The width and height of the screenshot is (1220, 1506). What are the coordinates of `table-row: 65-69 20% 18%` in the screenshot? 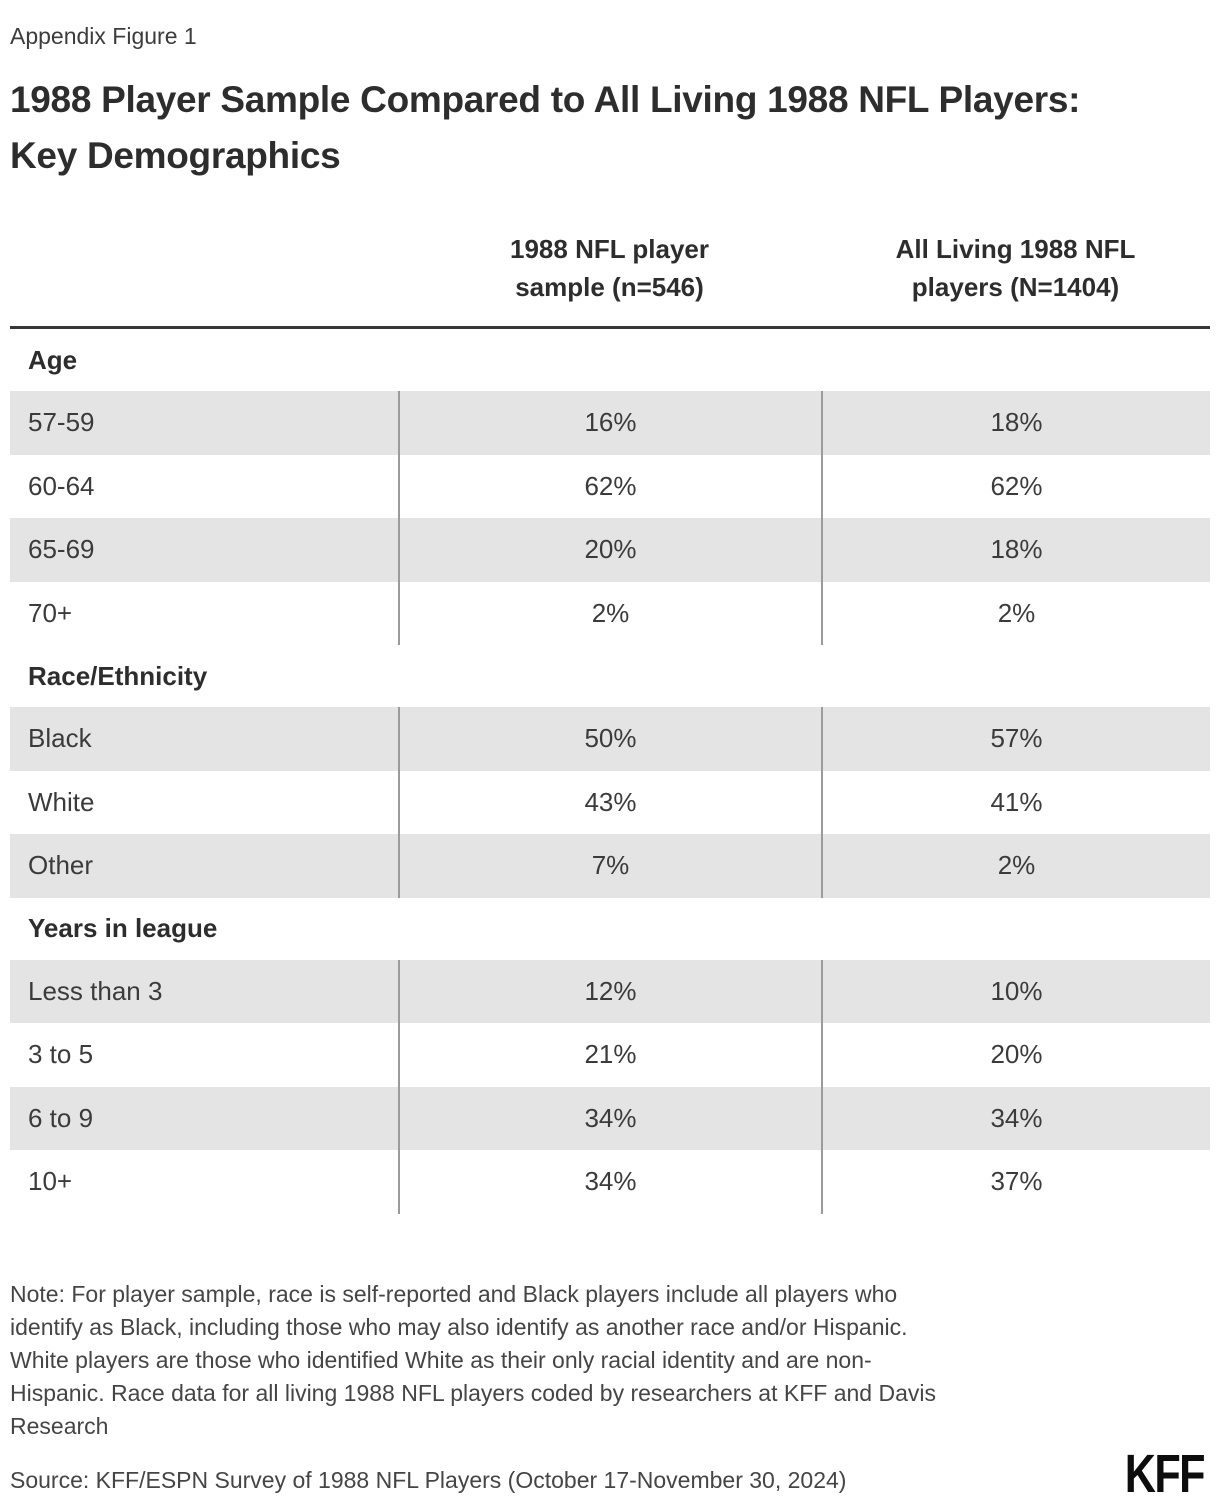 It's located at (610, 550).